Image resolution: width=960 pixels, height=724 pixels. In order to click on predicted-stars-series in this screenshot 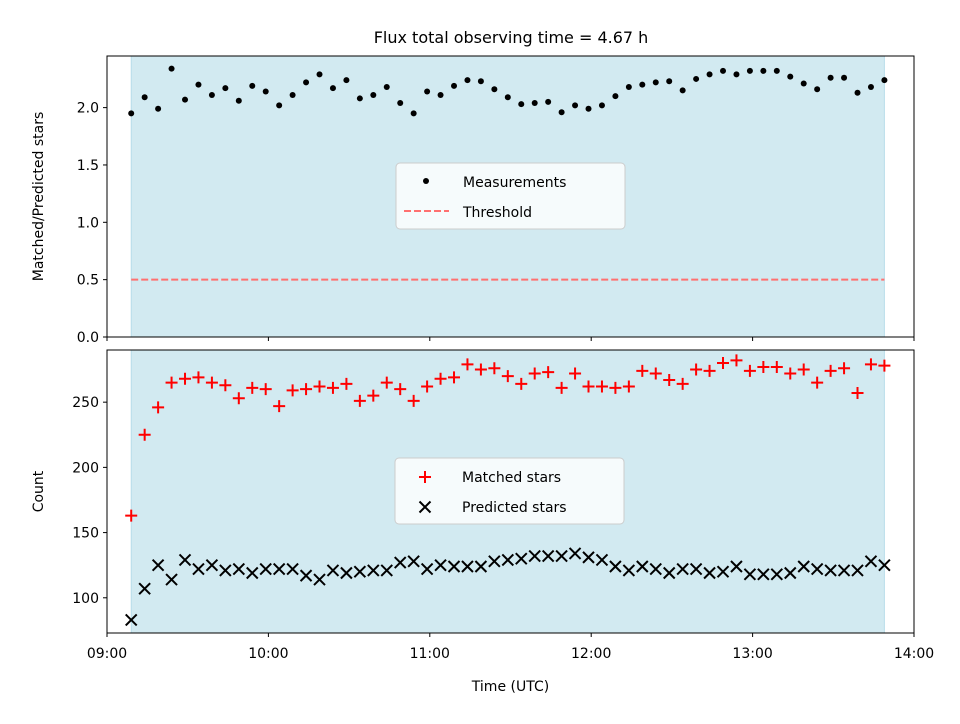, I will do `click(508, 587)`.